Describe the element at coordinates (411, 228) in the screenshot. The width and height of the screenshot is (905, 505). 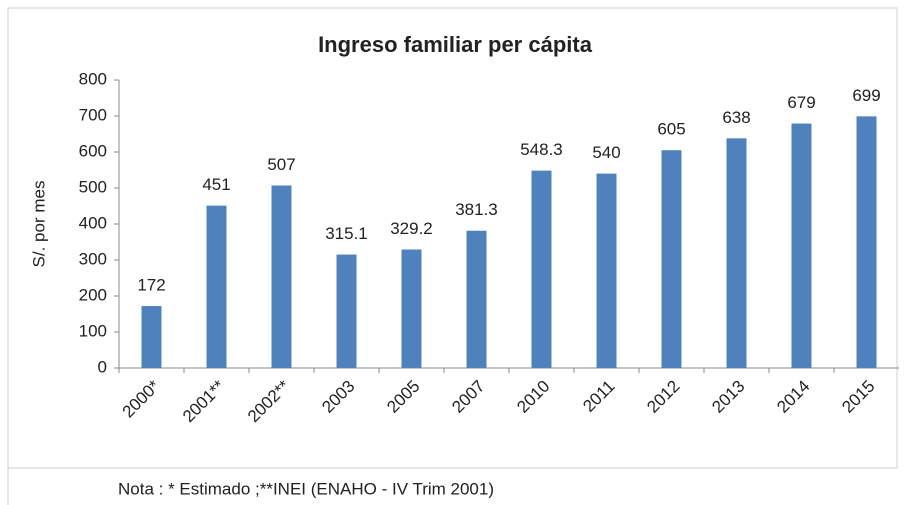
I see `data-label: 329.2` at that location.